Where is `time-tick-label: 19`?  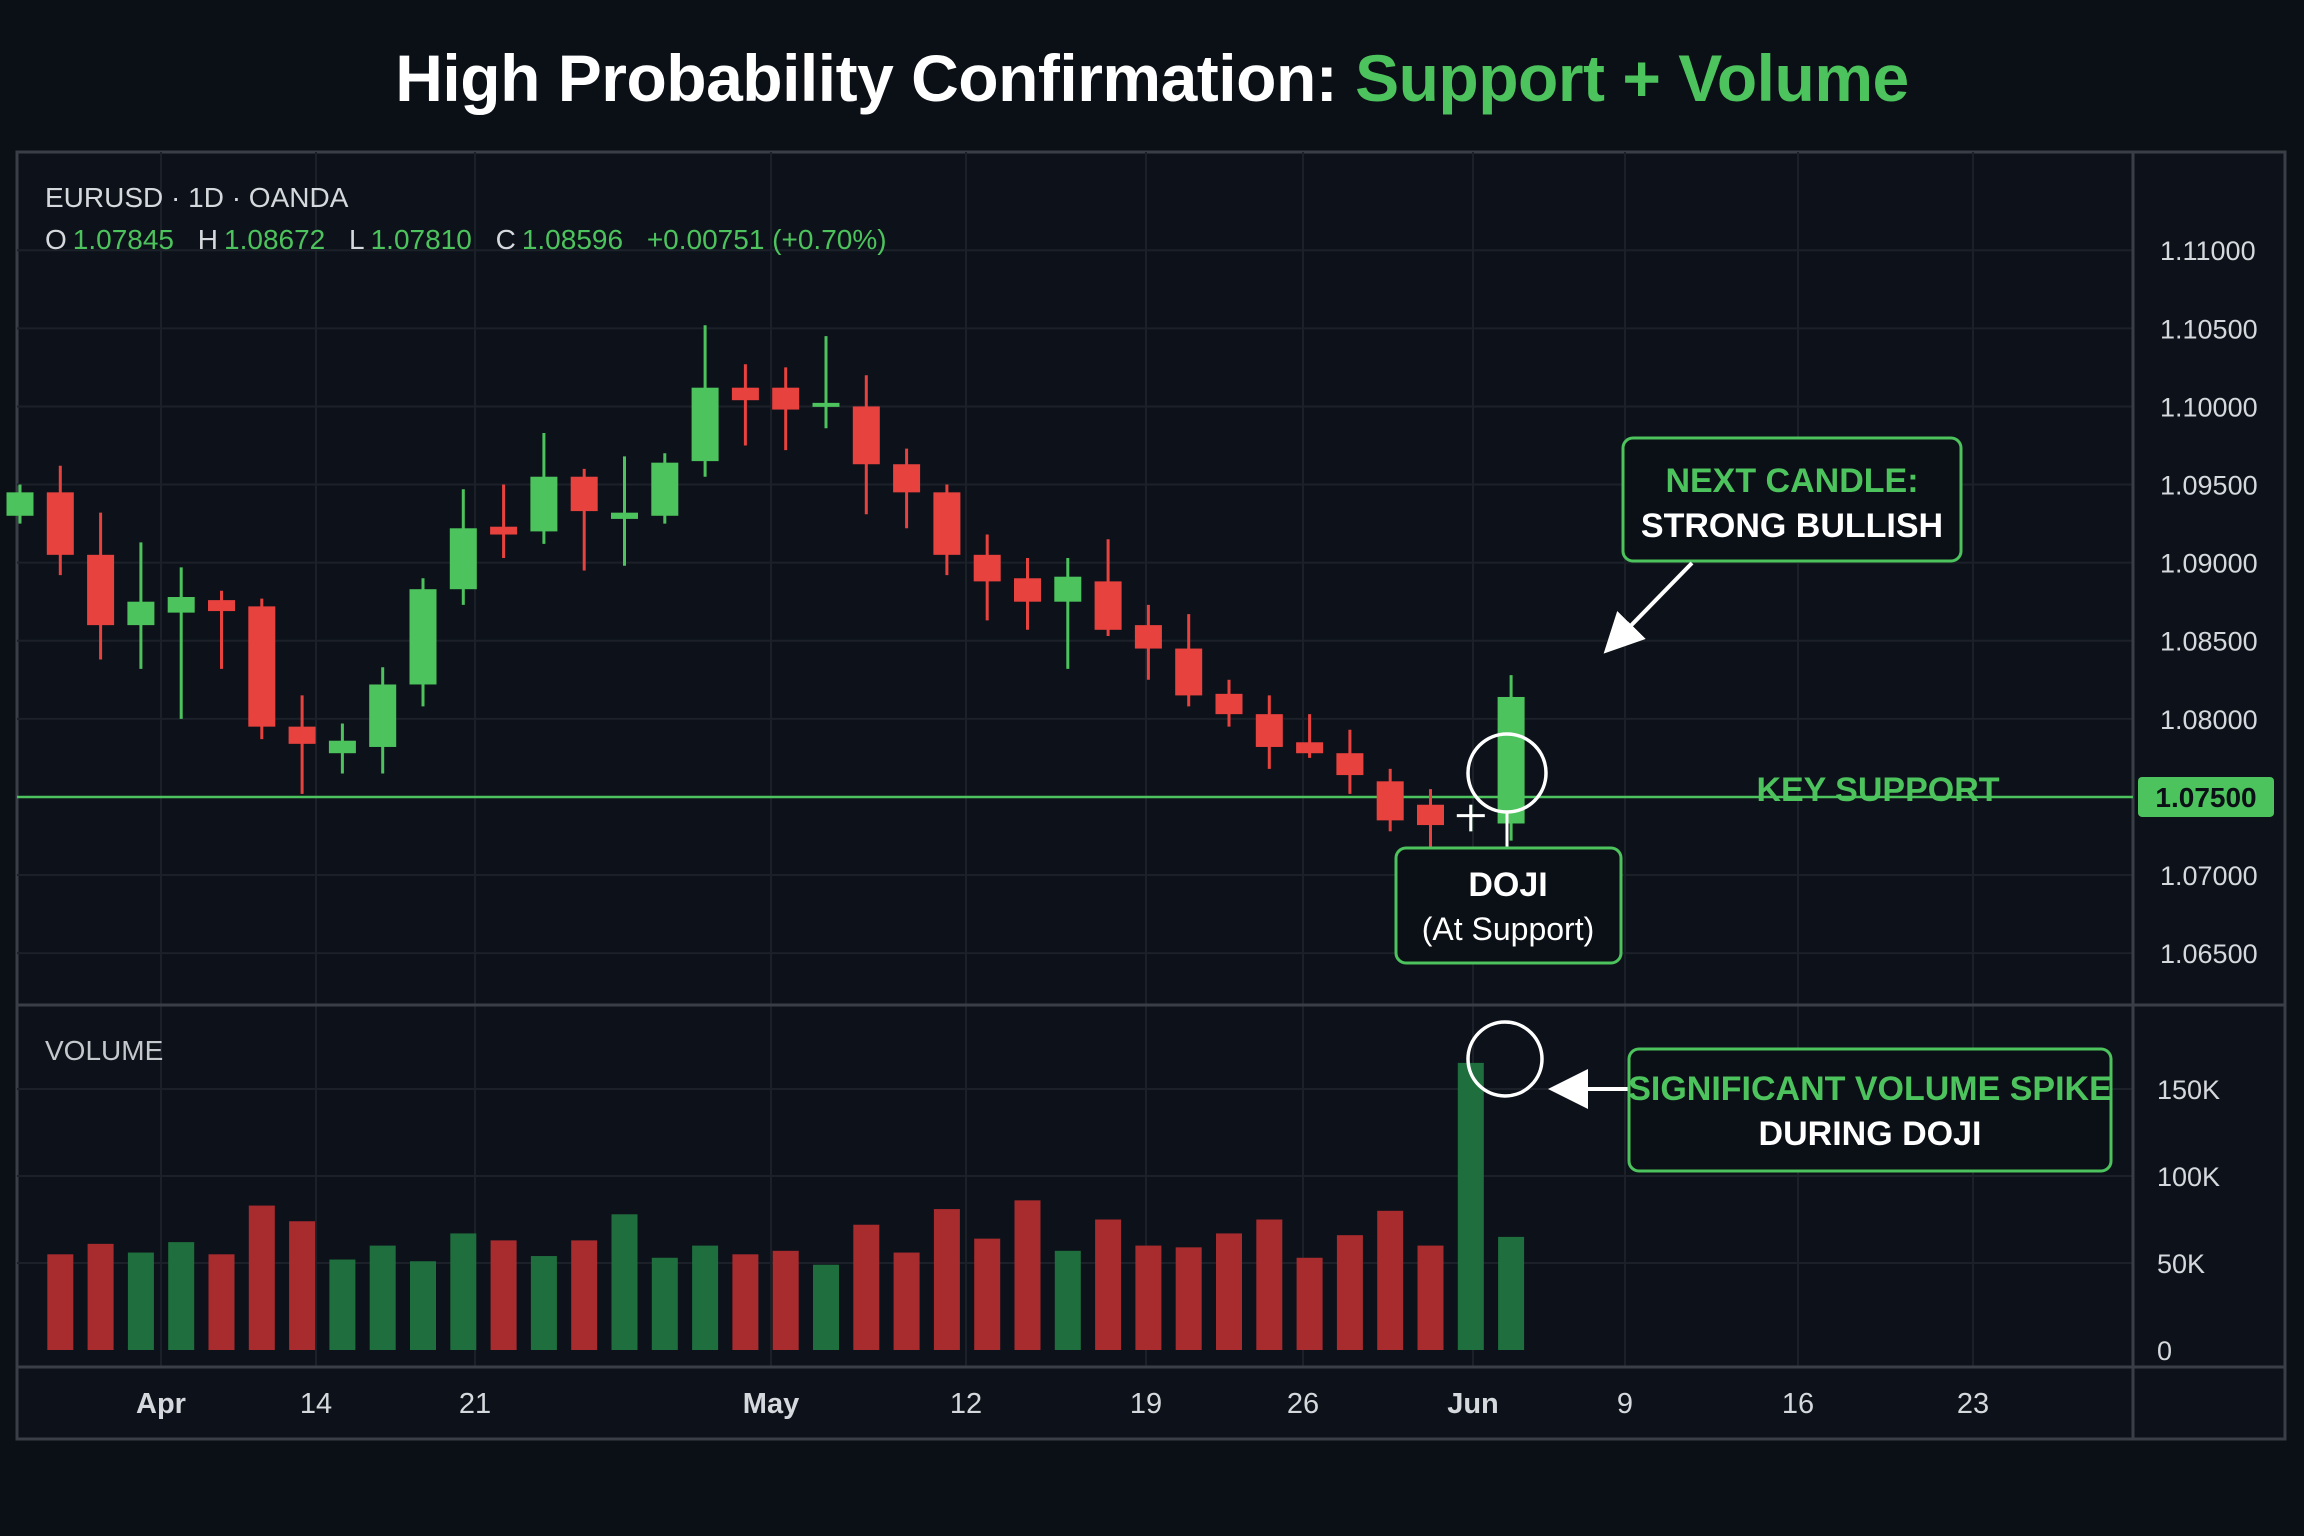
time-tick-label: 19 is located at coordinates (1146, 1404).